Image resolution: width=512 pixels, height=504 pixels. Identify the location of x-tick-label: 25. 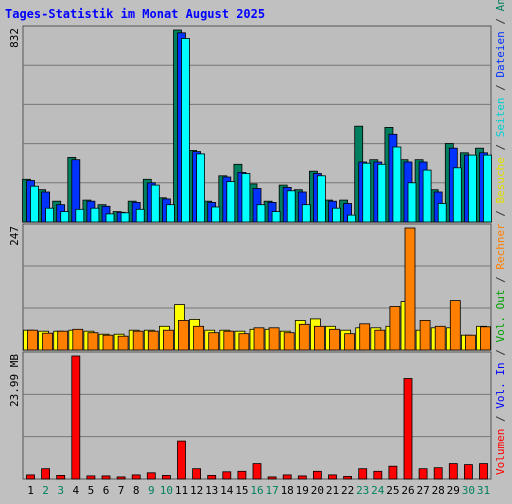
(392, 490).